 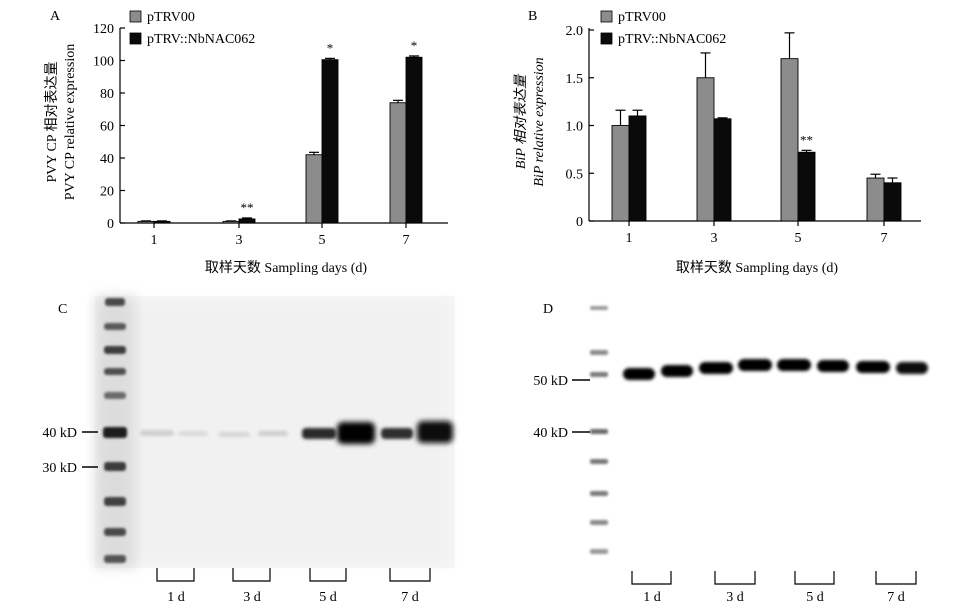 I want to click on y-tick-label: 60, so click(x=107, y=127).